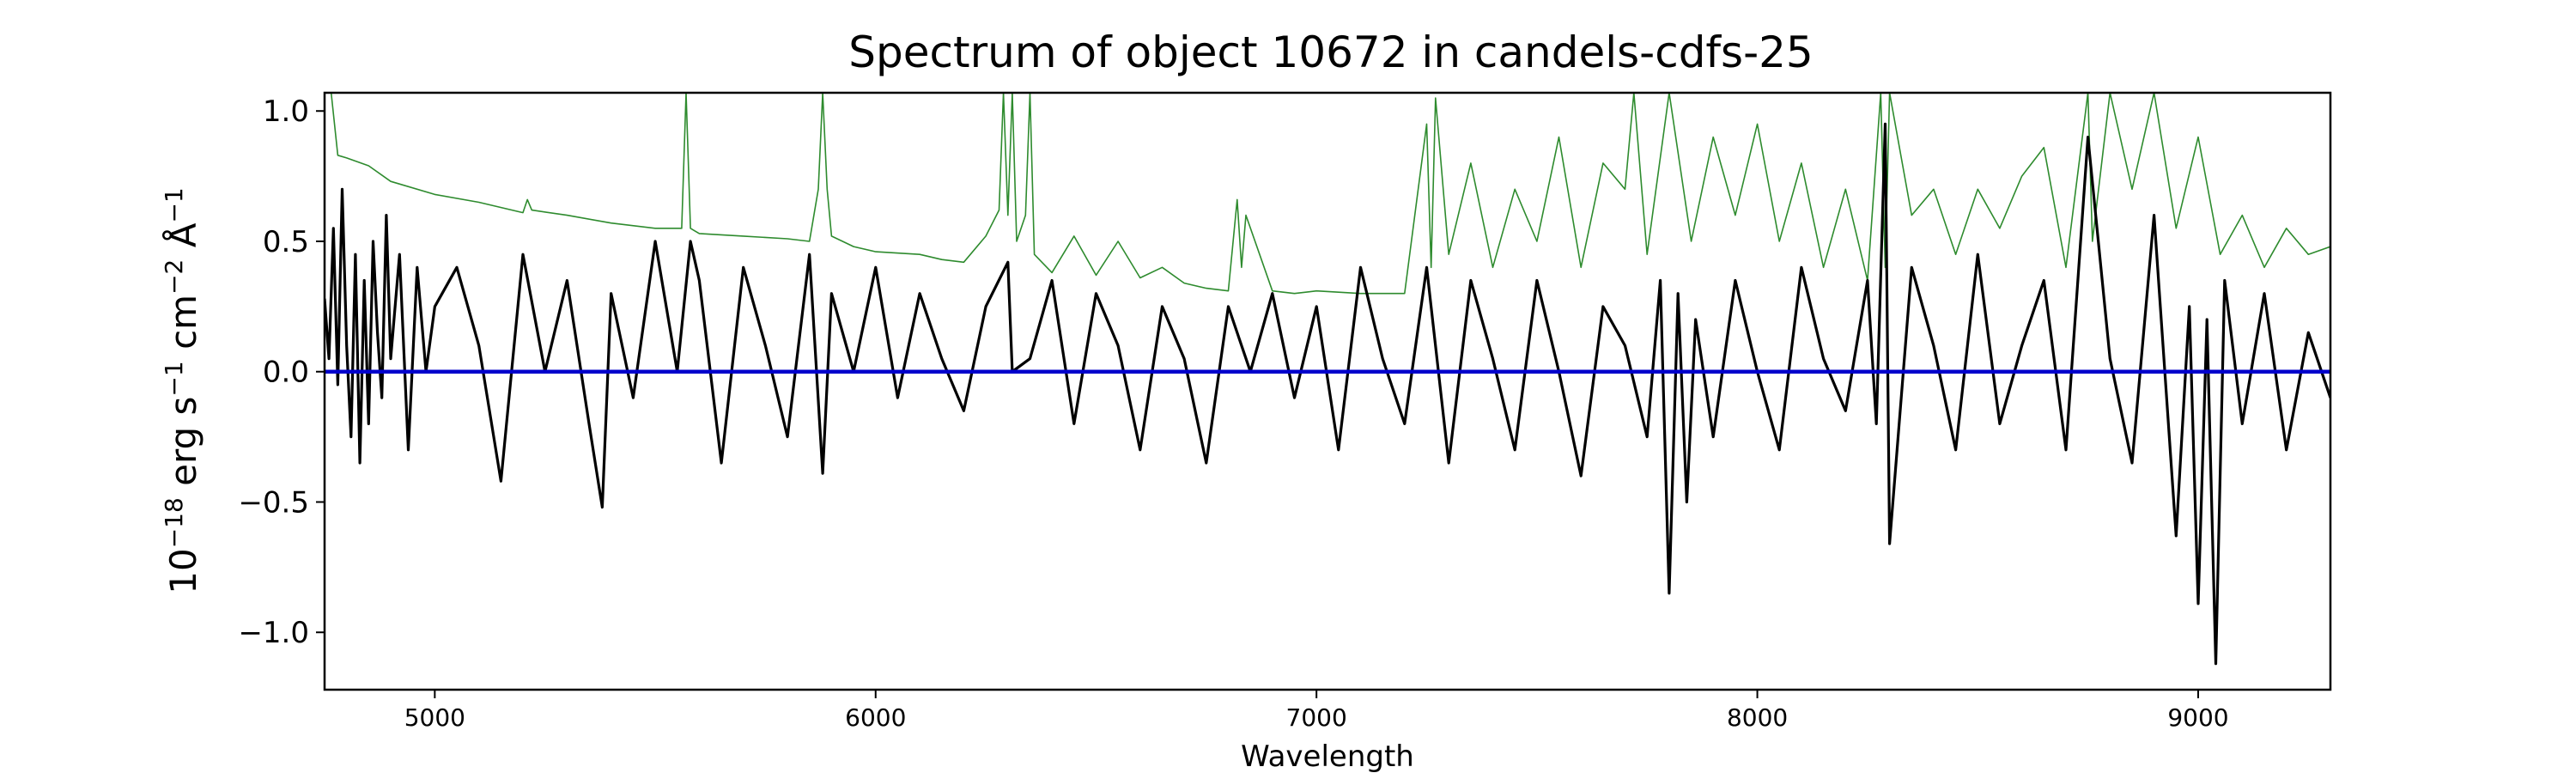 This screenshot has height=773, width=2576. Describe the element at coordinates (273, 633) in the screenshot. I see `y-tick-label: −1.0` at that location.